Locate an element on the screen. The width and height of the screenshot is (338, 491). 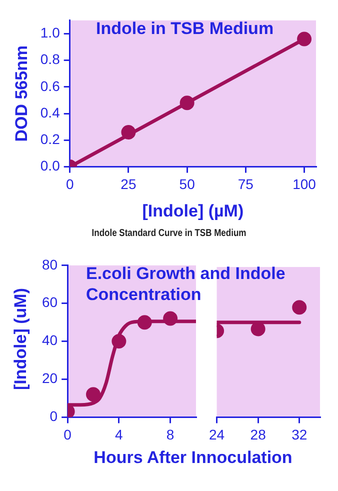
x-axis-title: [Indole] (µM) is located at coordinates (193, 210).